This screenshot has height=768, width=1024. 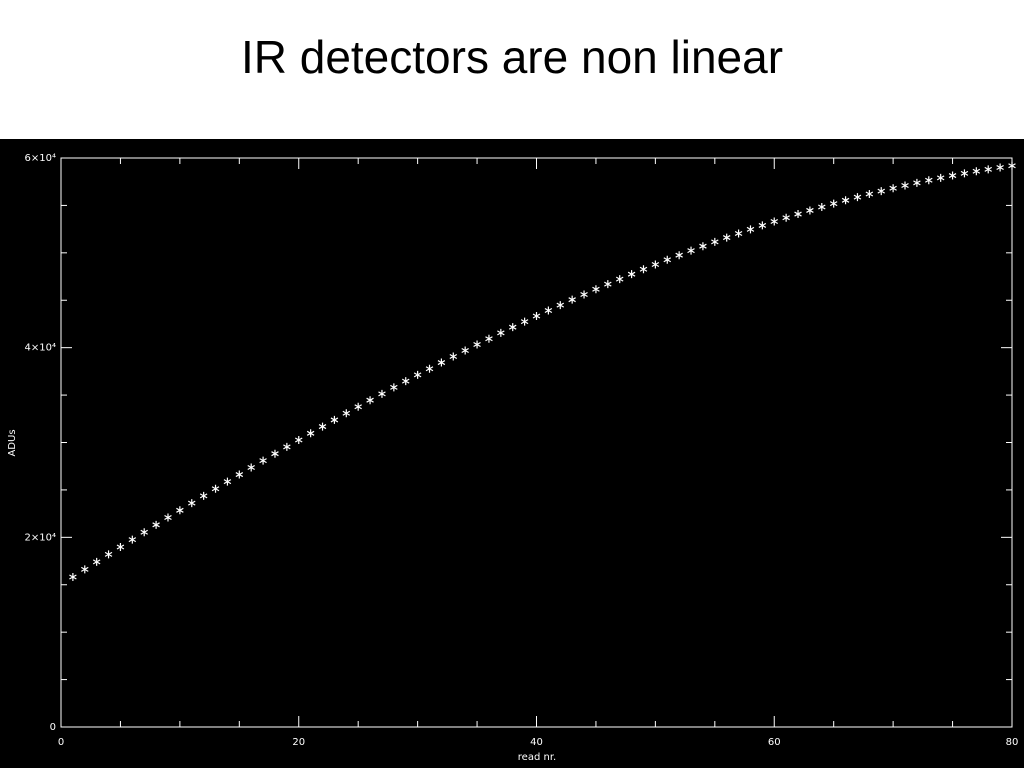 I want to click on y-tick-label: 6×10⁴, so click(x=40, y=158).